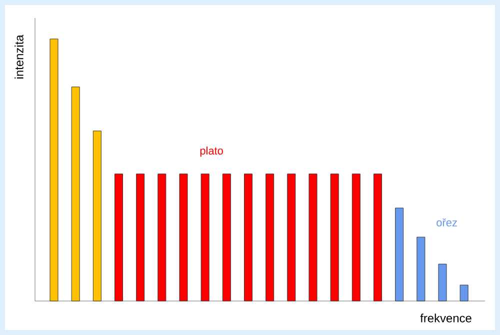  Describe the element at coordinates (19, 56) in the screenshot. I see `y-axis-title: intenzita` at that location.